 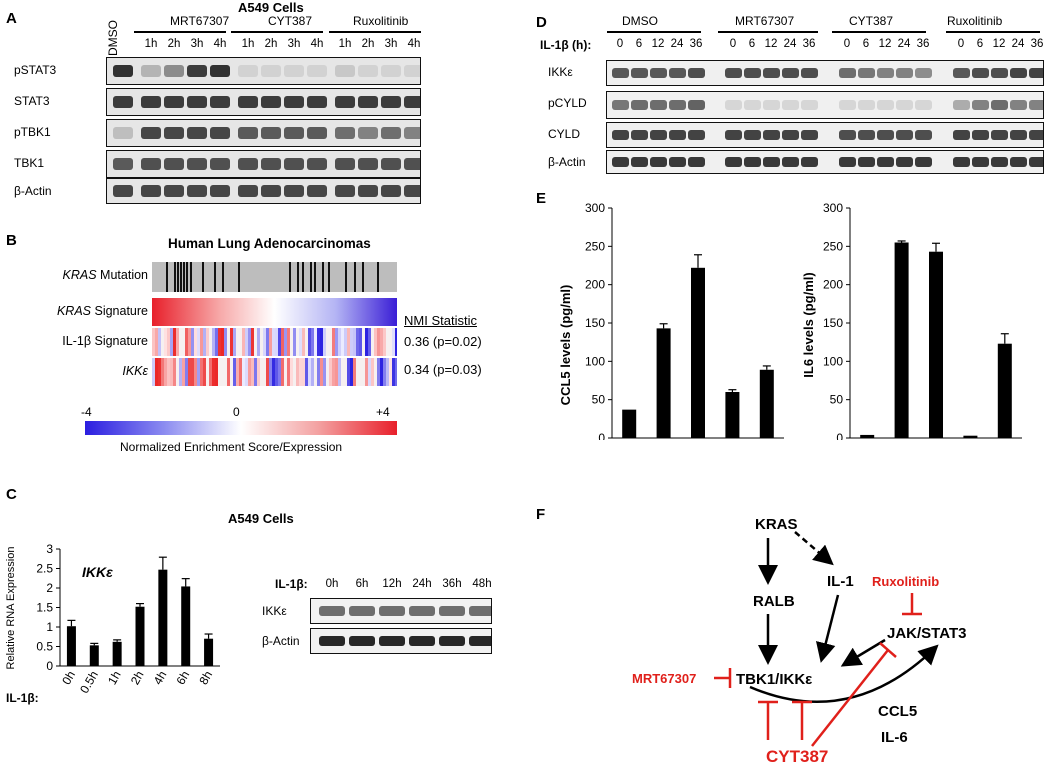 I want to click on group-bar, so click(x=879, y=32).